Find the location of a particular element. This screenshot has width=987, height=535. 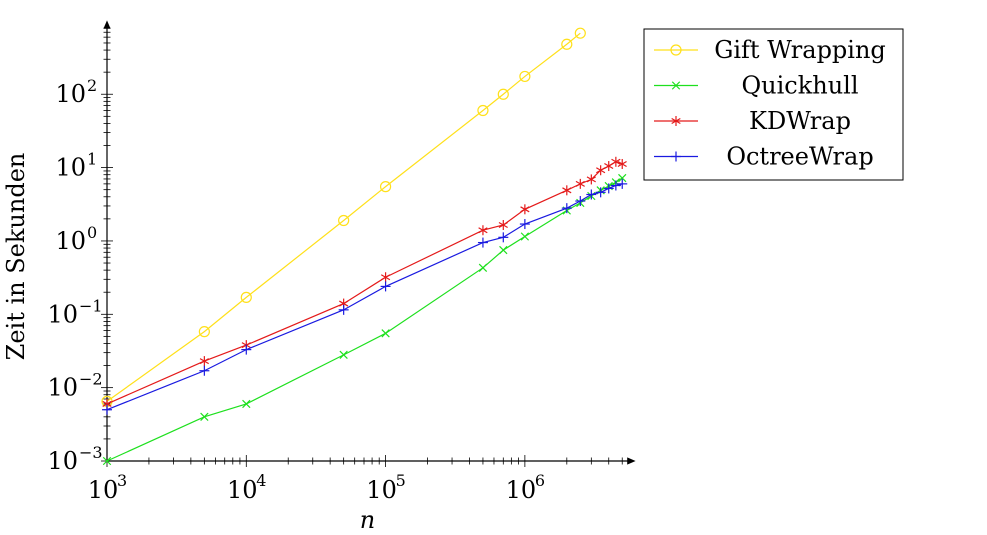

legend-item-gift-wrapping: Gift Wrapping is located at coordinates (770, 50).